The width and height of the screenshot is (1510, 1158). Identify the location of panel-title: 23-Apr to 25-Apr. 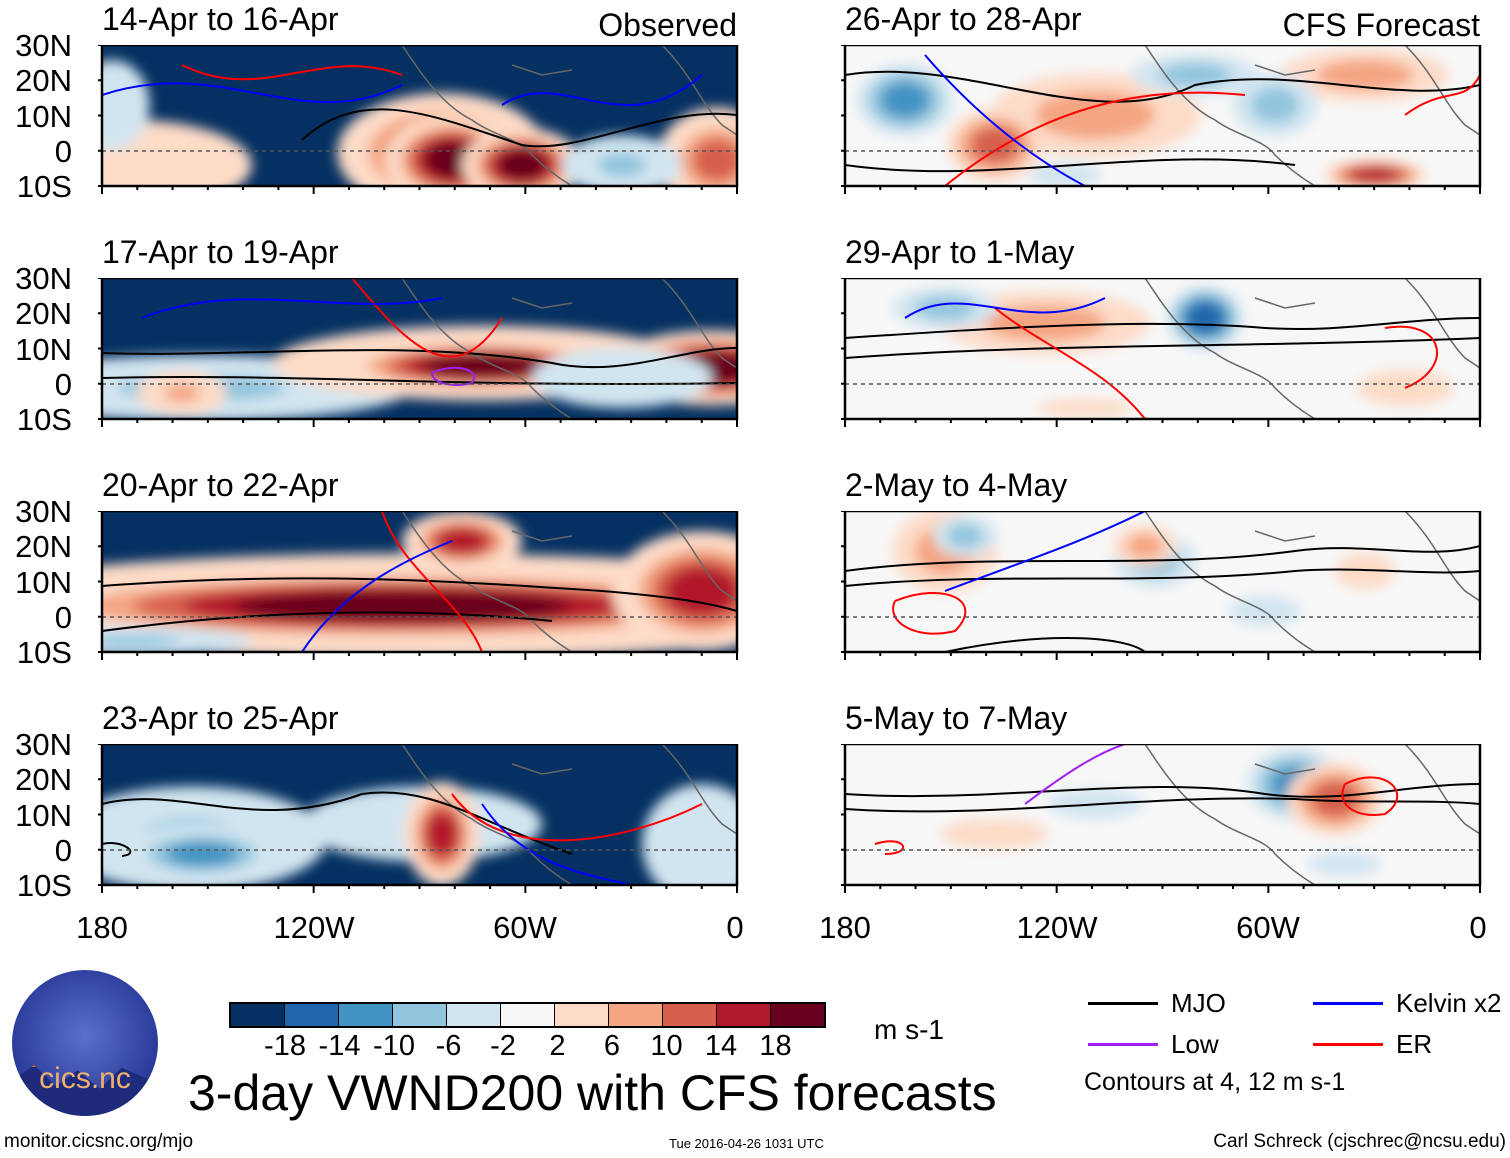
(220, 718).